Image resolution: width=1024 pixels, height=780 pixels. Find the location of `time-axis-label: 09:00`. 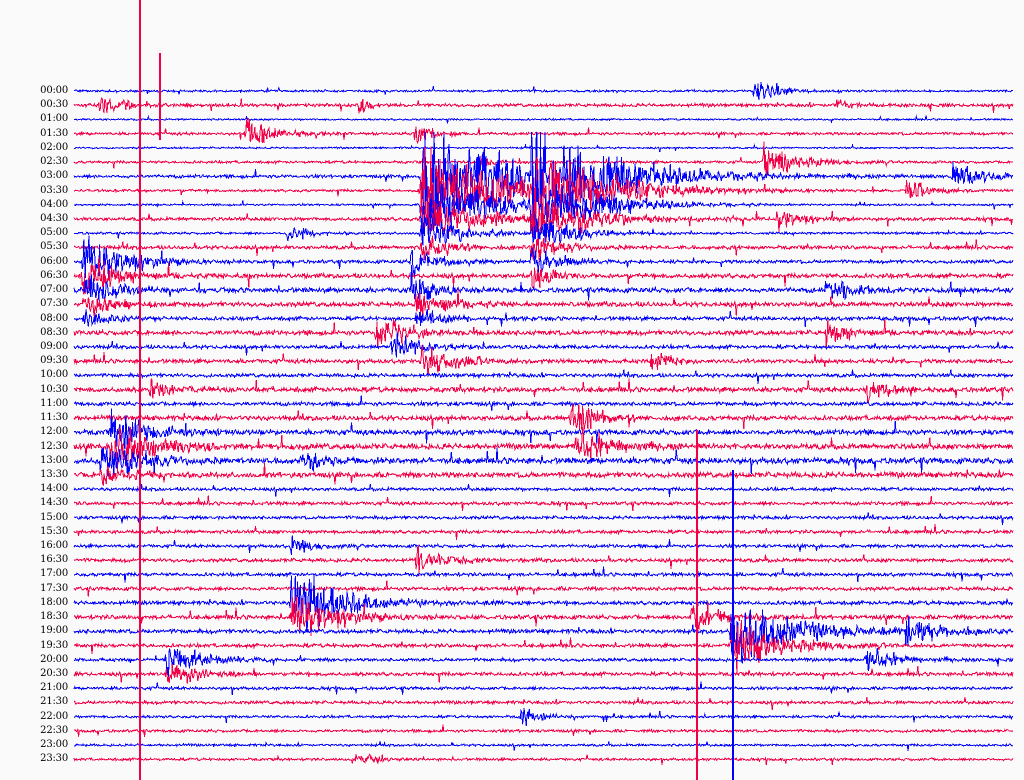

time-axis-label: 09:00 is located at coordinates (54, 346).